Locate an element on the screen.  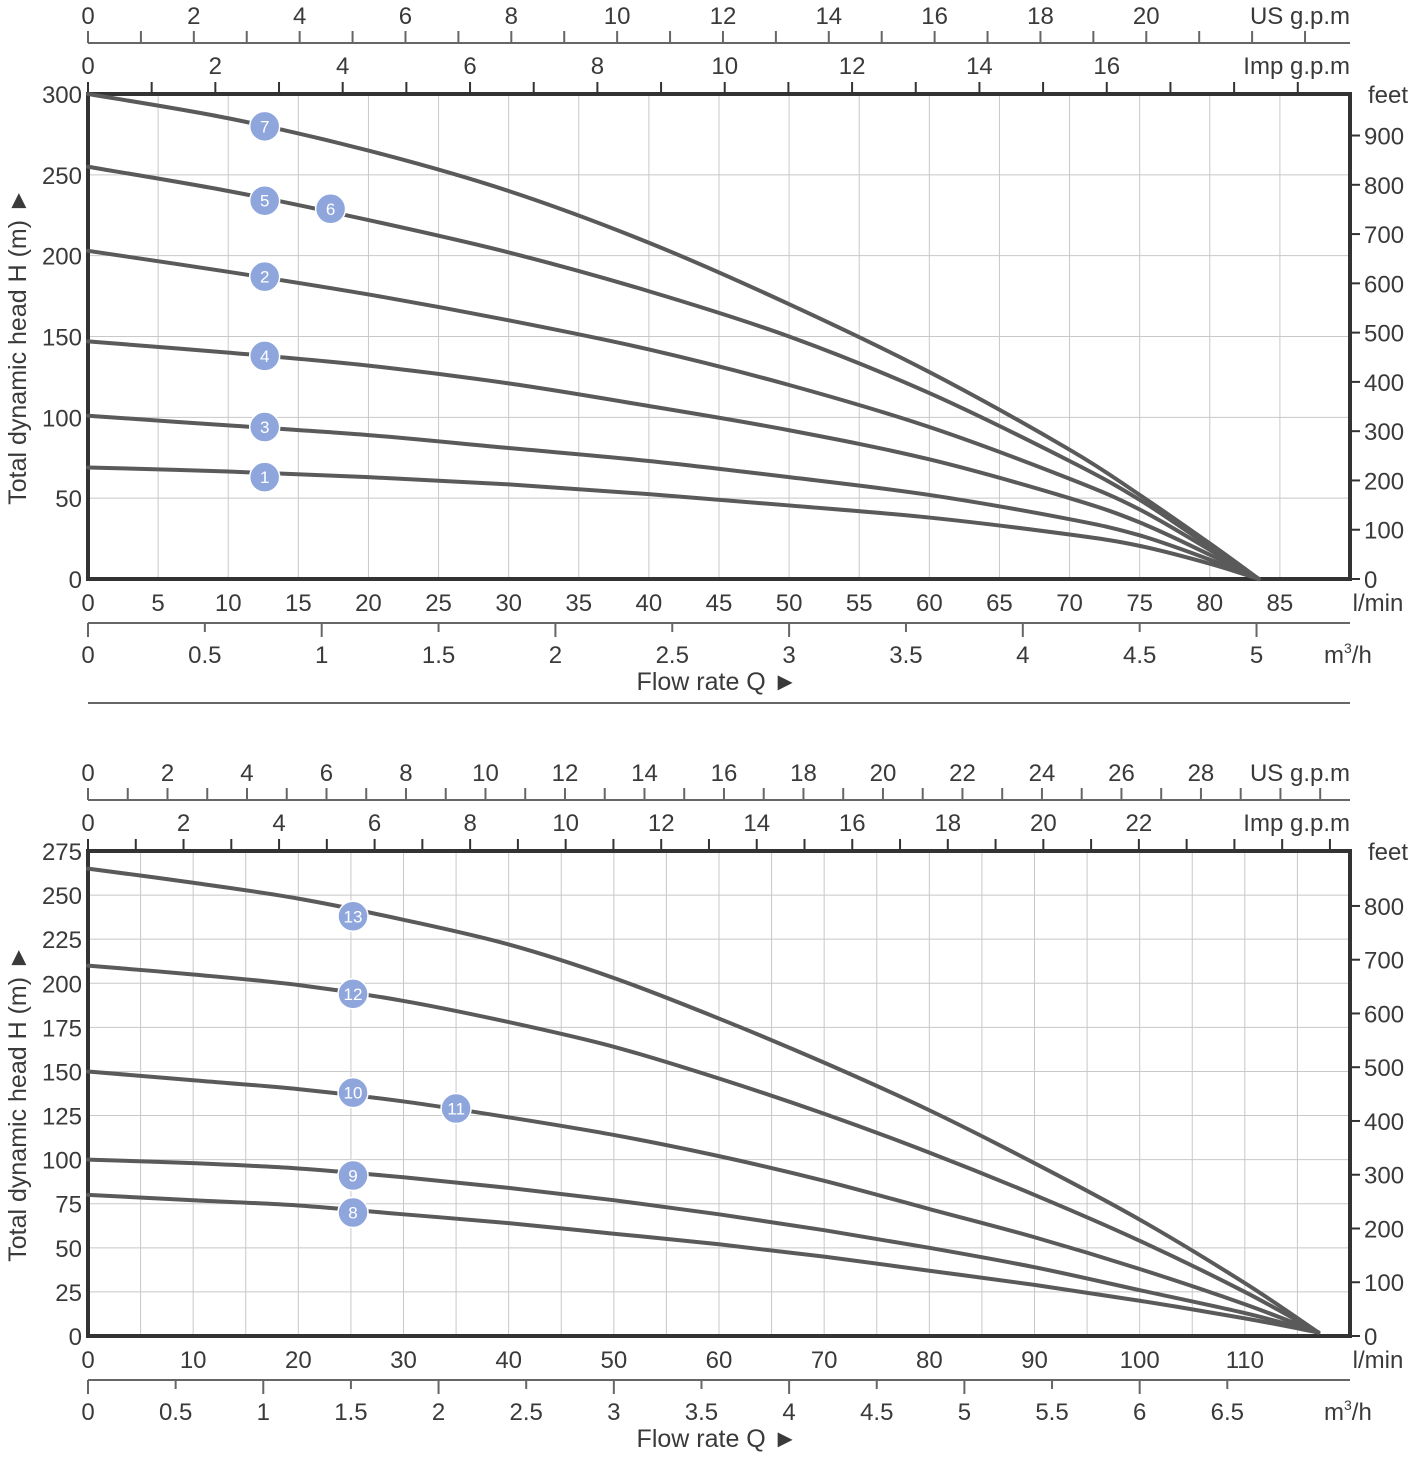
y-tick-label: 100 is located at coordinates (62, 1161).